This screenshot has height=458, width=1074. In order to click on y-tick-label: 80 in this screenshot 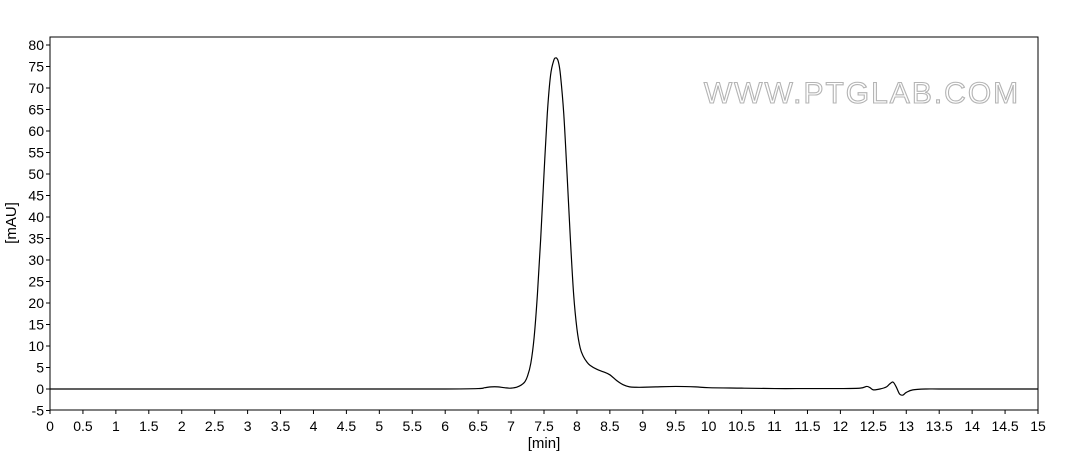, I will do `click(36, 45)`.